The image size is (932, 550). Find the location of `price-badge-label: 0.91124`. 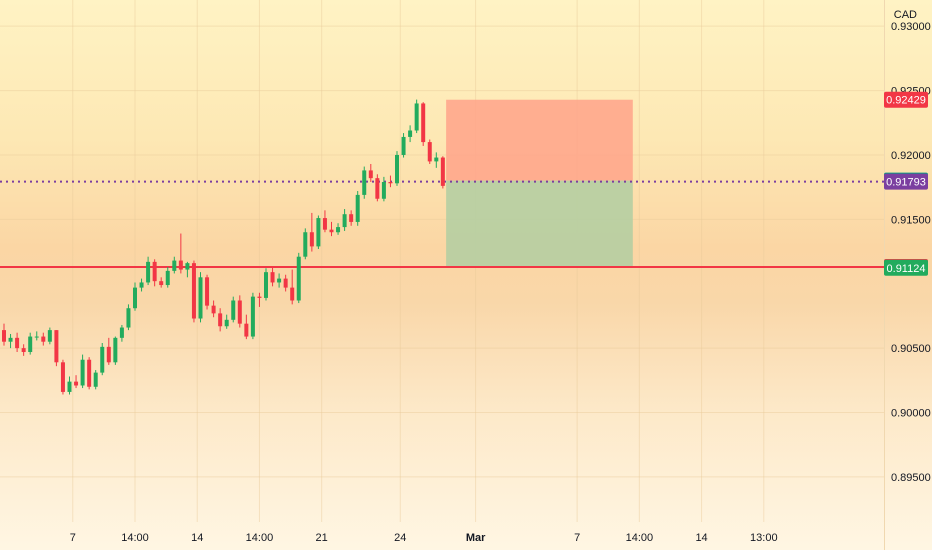

price-badge-label: 0.91124 is located at coordinates (906, 269).